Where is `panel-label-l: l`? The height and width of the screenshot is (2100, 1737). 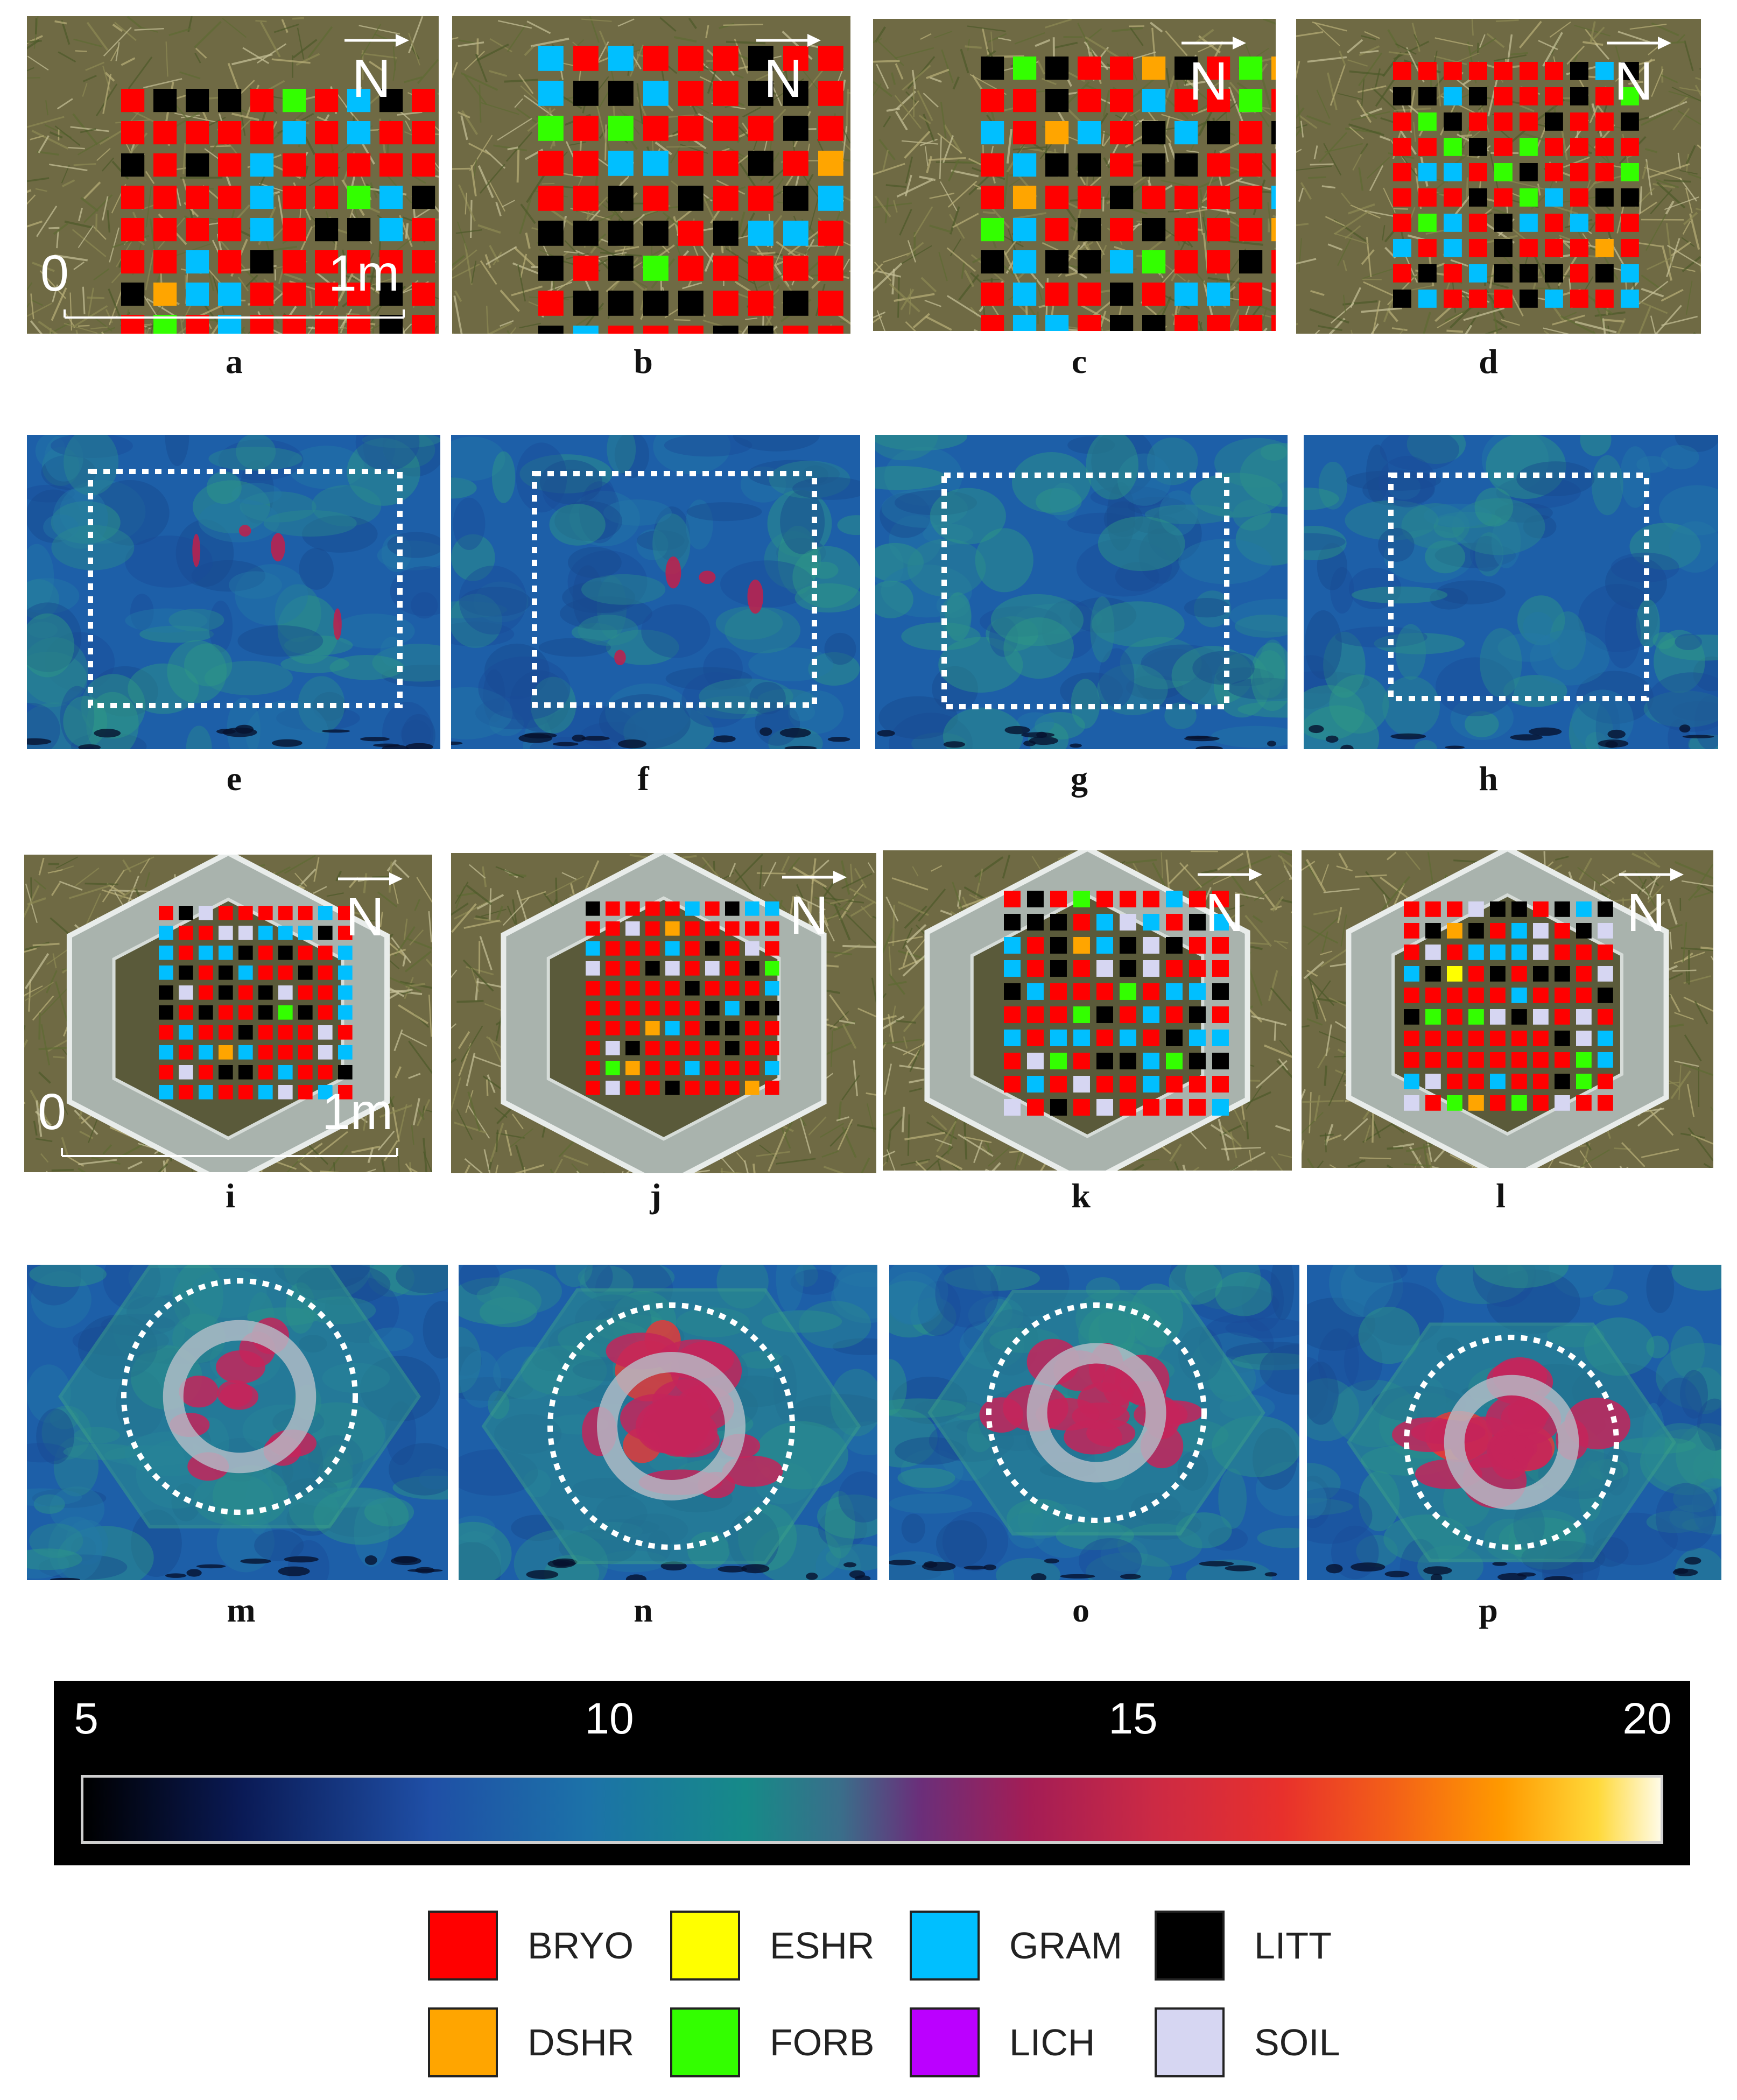 panel-label-l: l is located at coordinates (1501, 1195).